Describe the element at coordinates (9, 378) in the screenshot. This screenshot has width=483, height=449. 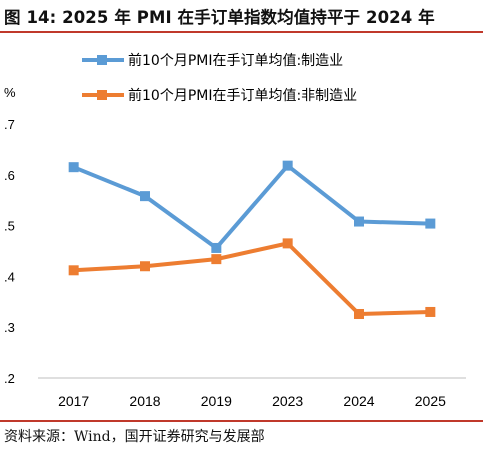
I see `y-tick-label: .2` at that location.